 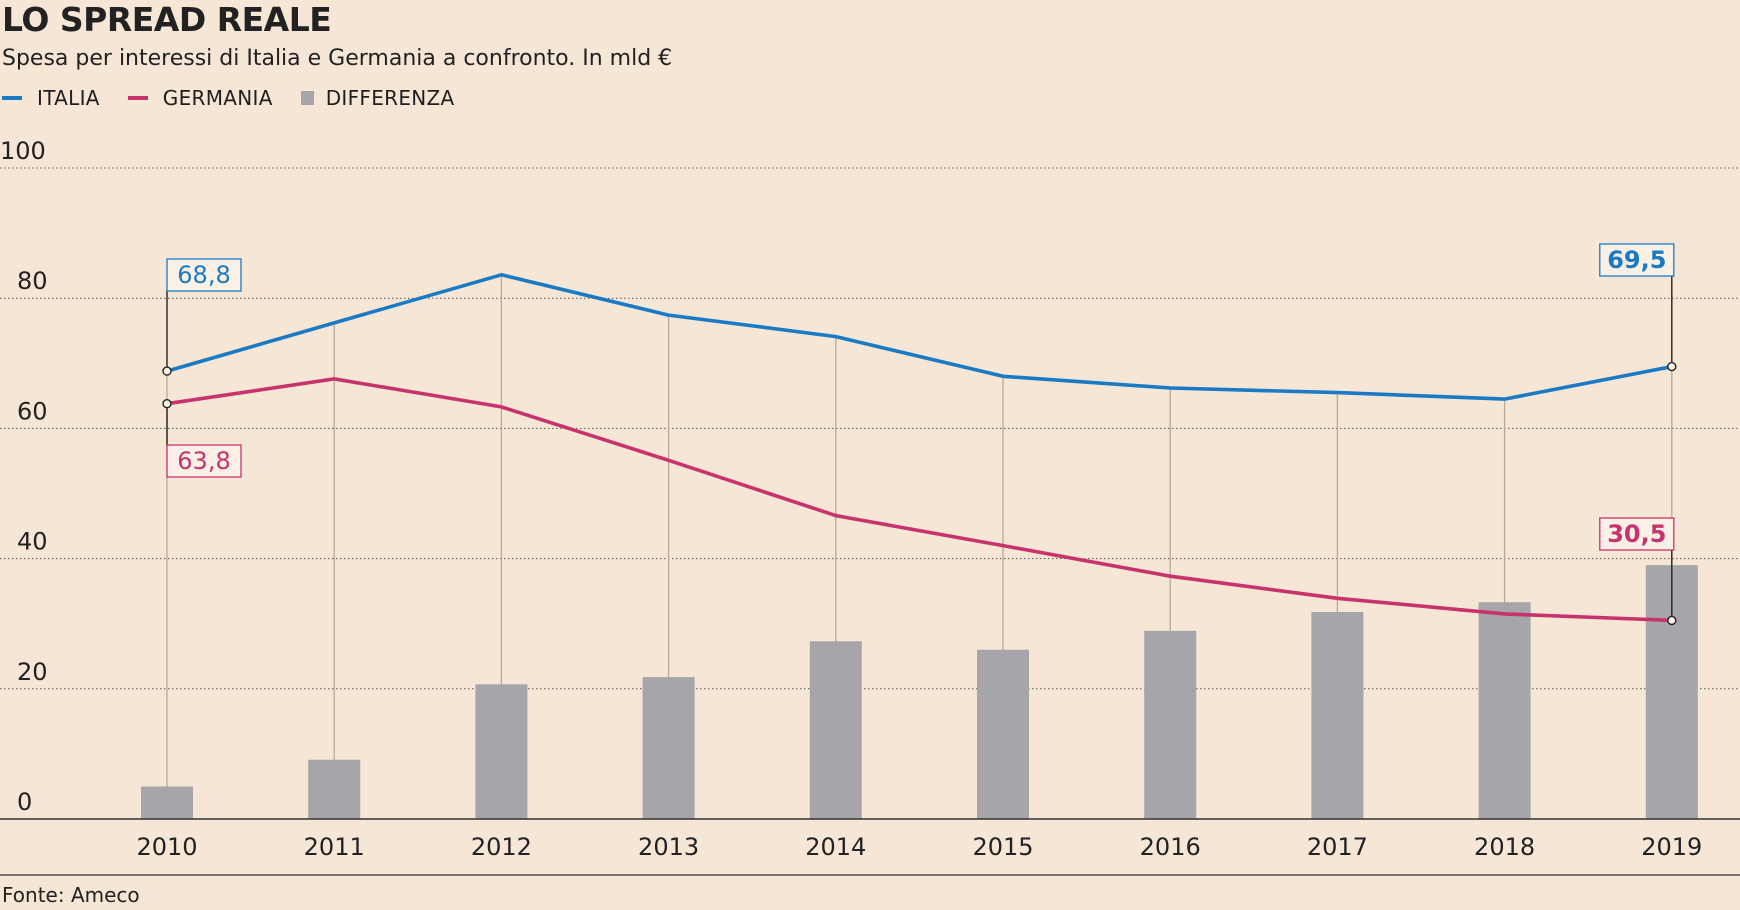 I want to click on chart-title: LO SPREAD REALE, so click(x=167, y=19).